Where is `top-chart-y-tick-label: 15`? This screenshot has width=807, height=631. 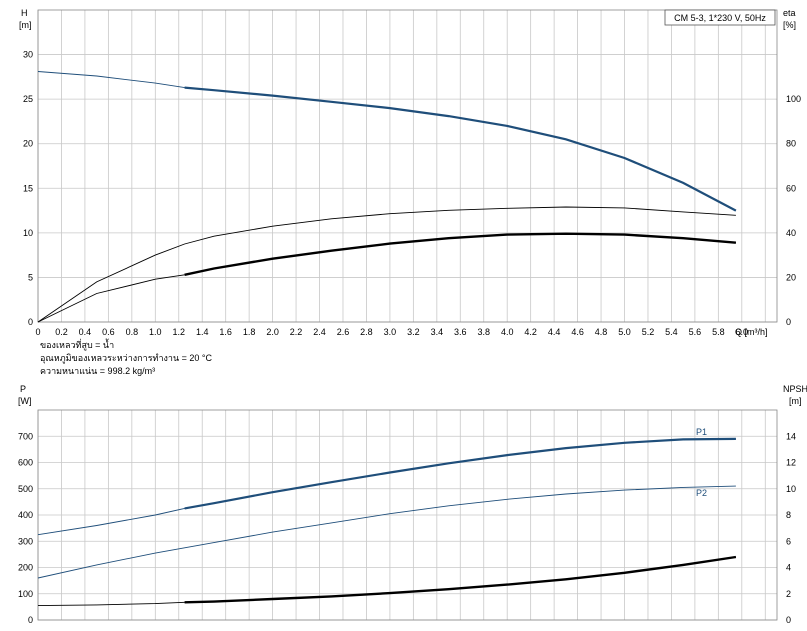
top-chart-y-tick-label: 15 is located at coordinates (28, 188).